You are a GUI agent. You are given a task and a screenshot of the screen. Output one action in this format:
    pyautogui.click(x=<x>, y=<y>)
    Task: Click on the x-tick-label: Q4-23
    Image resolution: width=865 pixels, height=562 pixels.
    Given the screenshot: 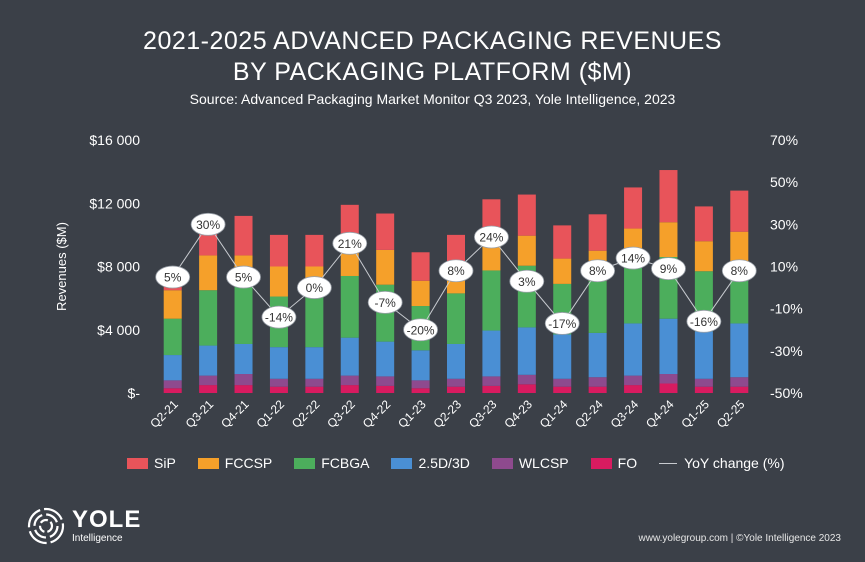 What is the action you would take?
    pyautogui.click(x=518, y=414)
    